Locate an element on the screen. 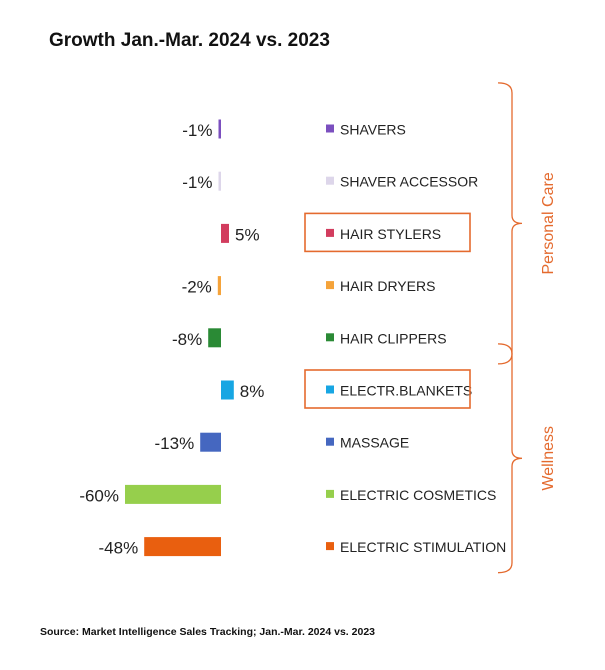 The image size is (605, 670). legend-label-electr-blankets: ELECTR.BLANKETS is located at coordinates (406, 391).